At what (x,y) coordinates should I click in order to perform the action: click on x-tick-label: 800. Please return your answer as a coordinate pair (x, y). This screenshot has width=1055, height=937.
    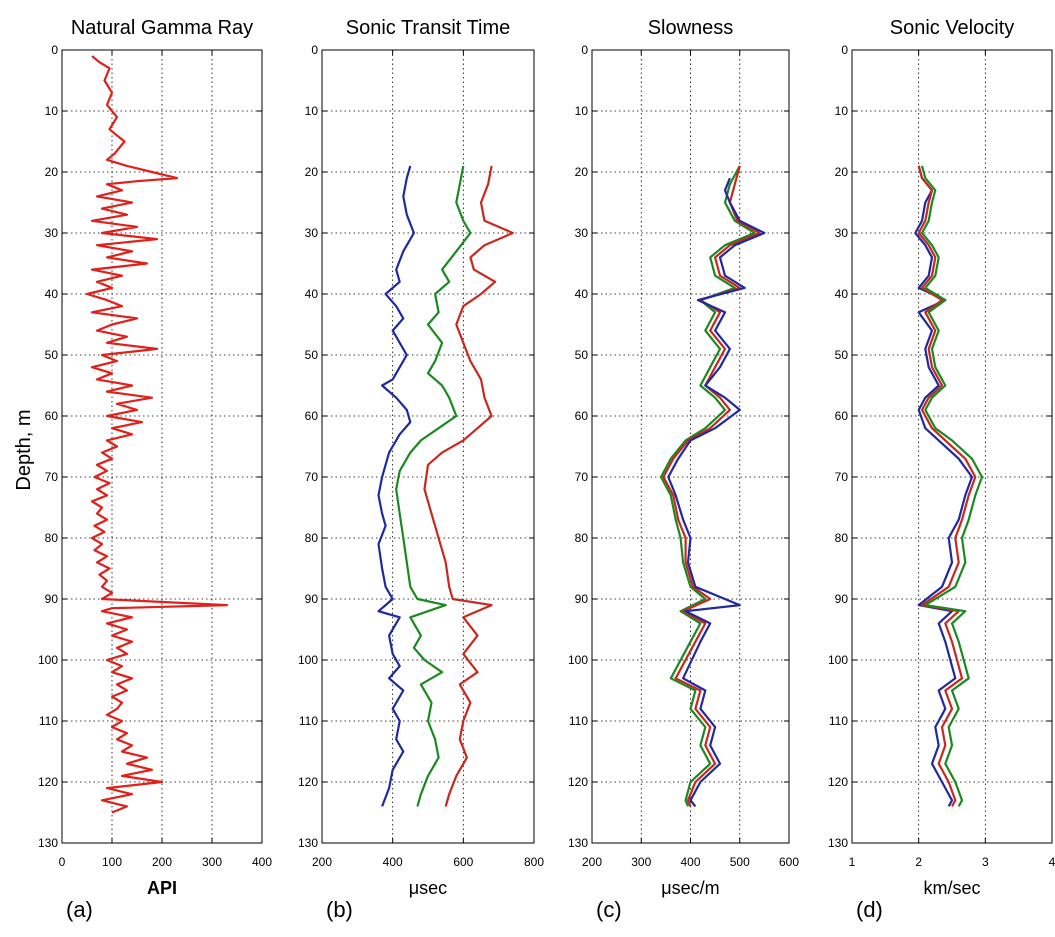
    Looking at the image, I should click on (534, 862).